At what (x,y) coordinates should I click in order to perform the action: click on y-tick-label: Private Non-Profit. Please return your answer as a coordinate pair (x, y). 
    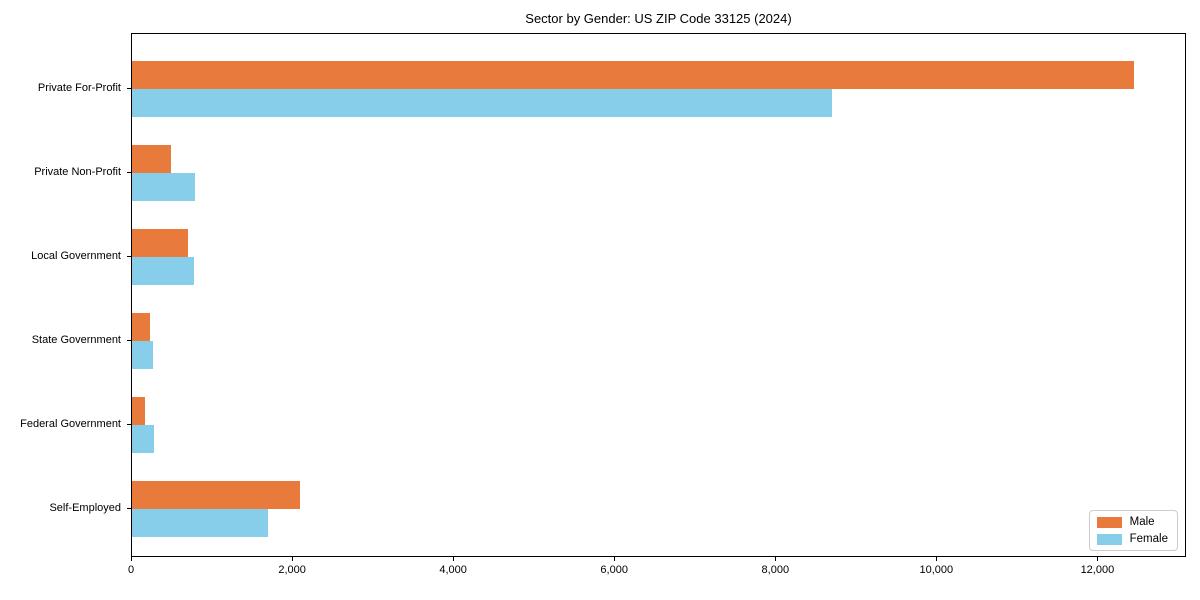
    Looking at the image, I should click on (77, 172).